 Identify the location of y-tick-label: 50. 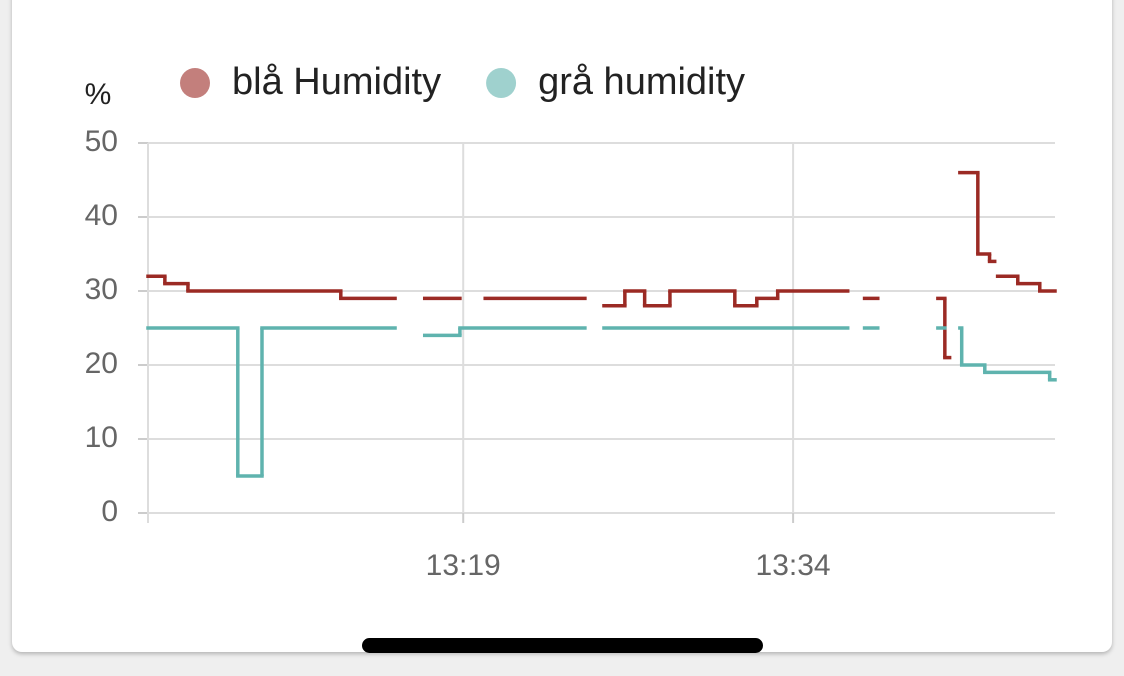
(101, 141).